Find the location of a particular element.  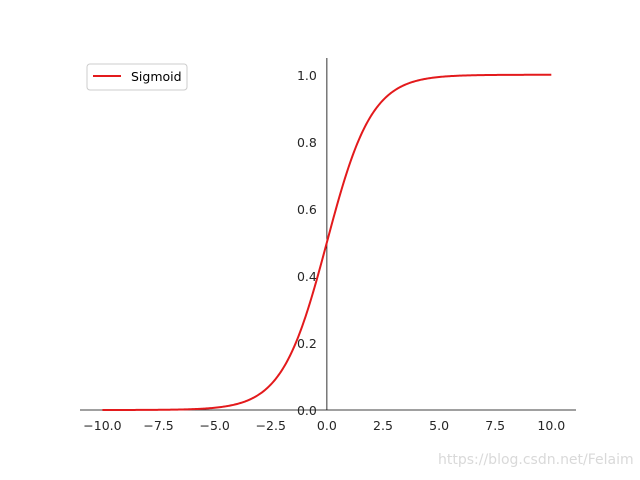

x-tick-label: 10.0 is located at coordinates (551, 425).